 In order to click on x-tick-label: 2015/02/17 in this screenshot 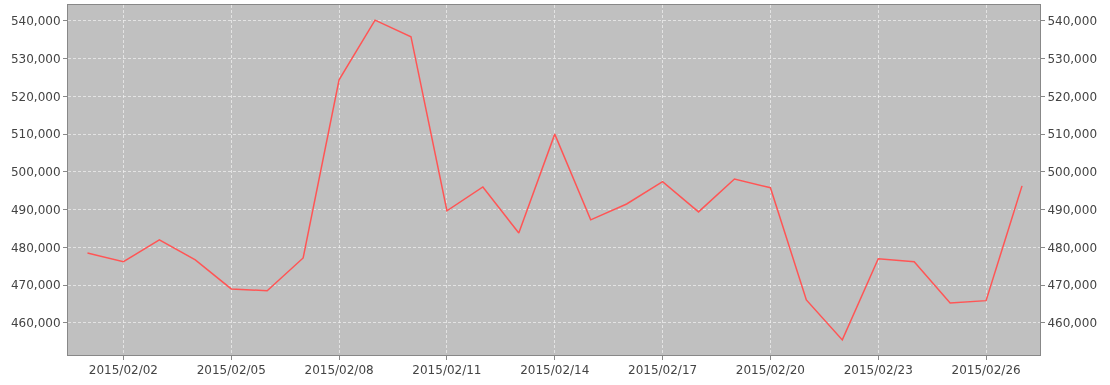, I will do `click(662, 370)`.